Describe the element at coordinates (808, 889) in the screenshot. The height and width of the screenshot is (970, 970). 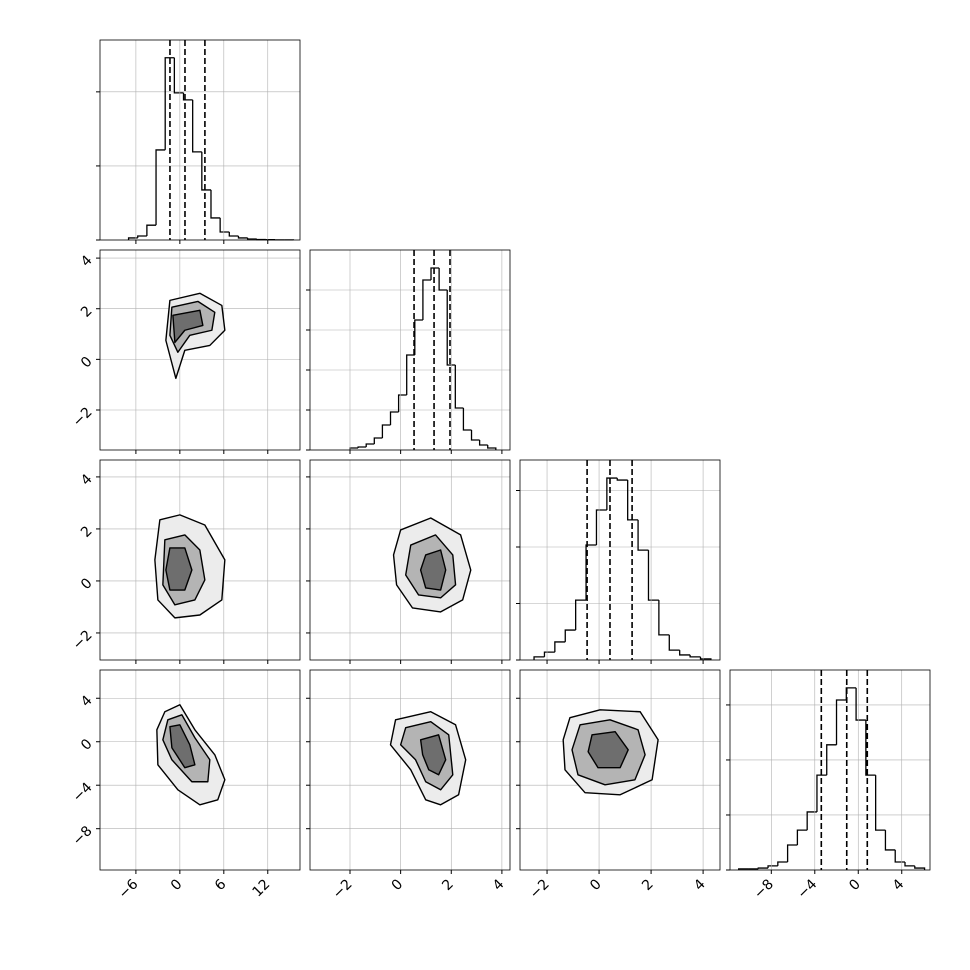
I see `x-tick-label: −4` at that location.